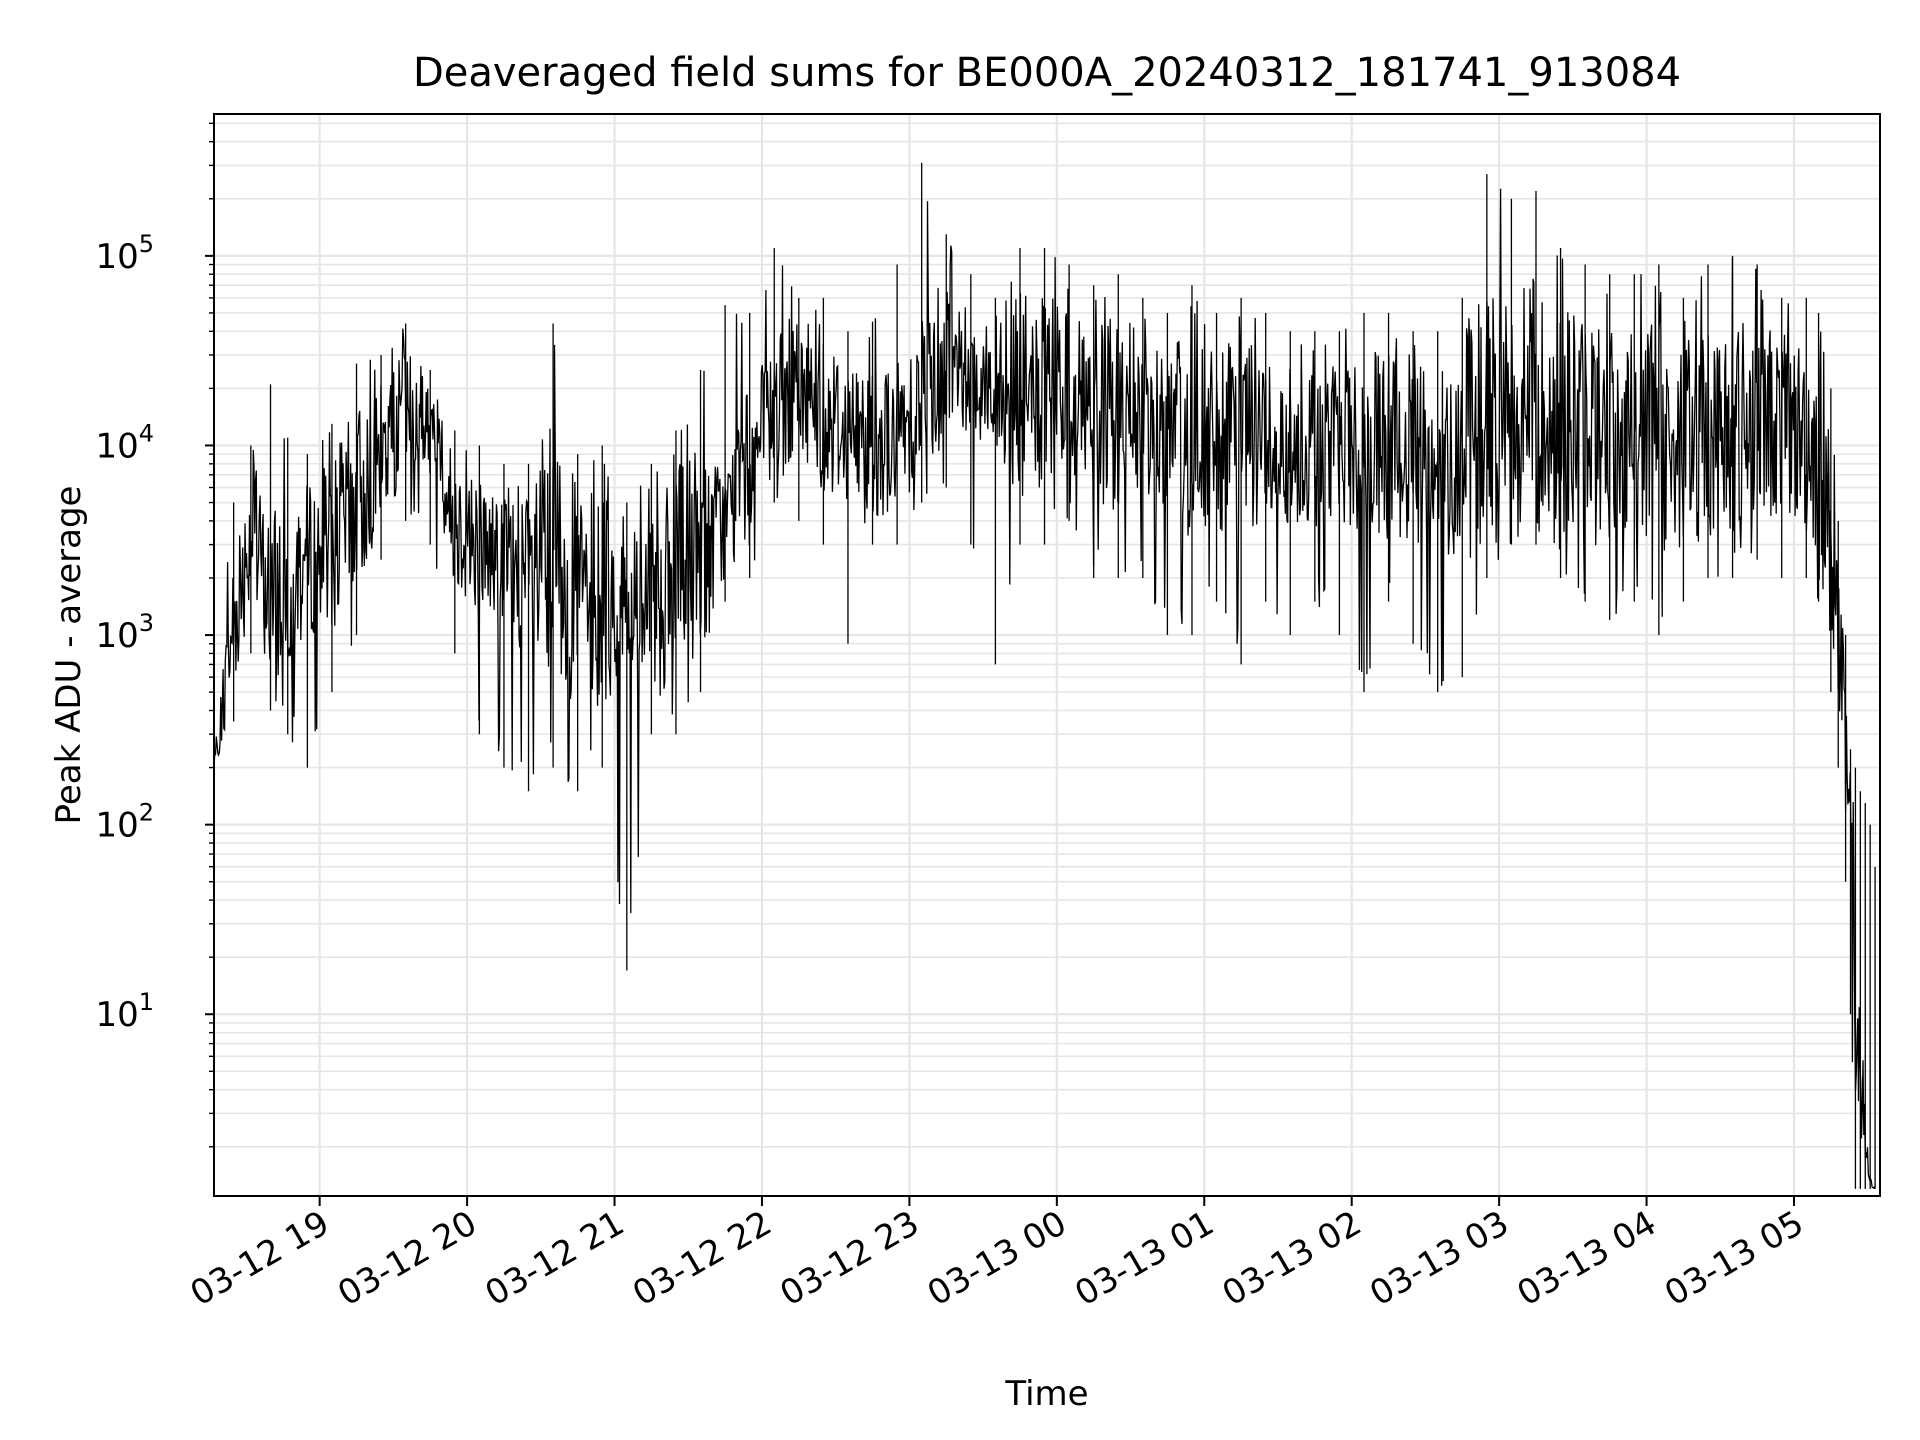 The width and height of the screenshot is (1920, 1440). I want to click on y-tick-label: 10⁵, so click(124, 253).